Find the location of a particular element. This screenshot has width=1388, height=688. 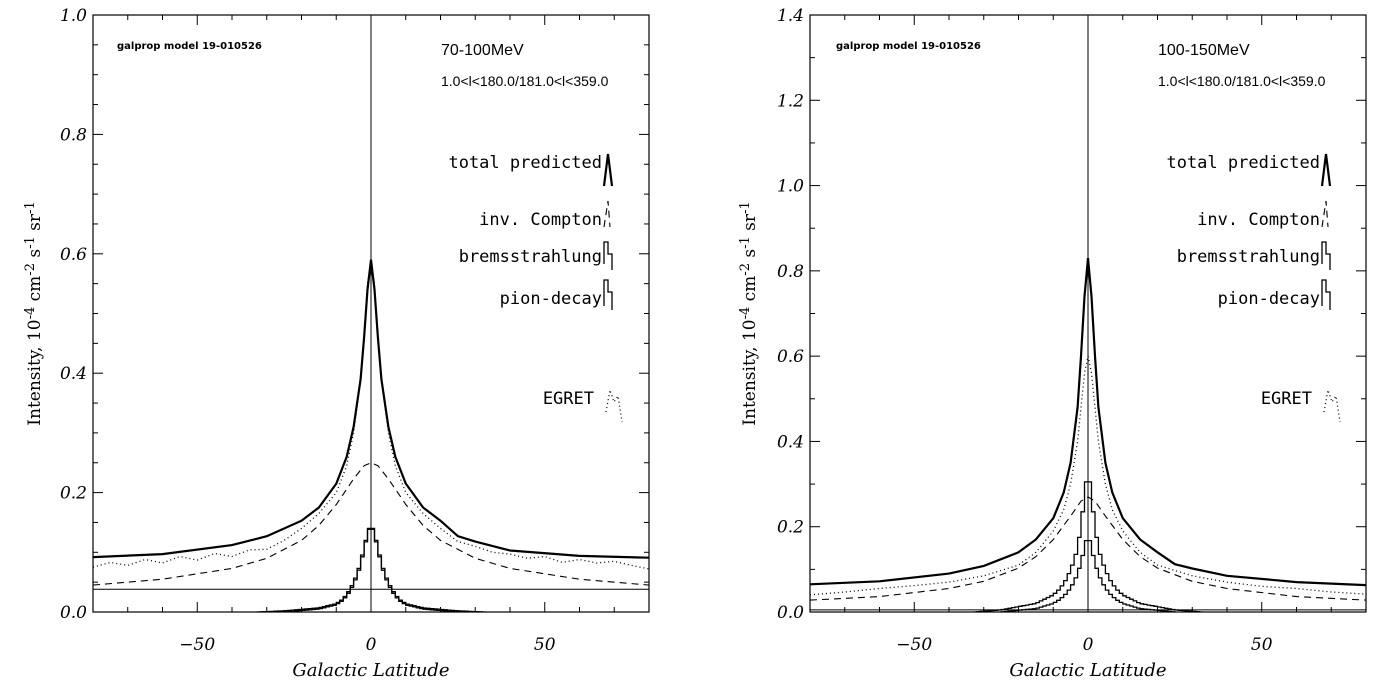

energy-range-label: 70-100MeV is located at coordinates (482, 50).